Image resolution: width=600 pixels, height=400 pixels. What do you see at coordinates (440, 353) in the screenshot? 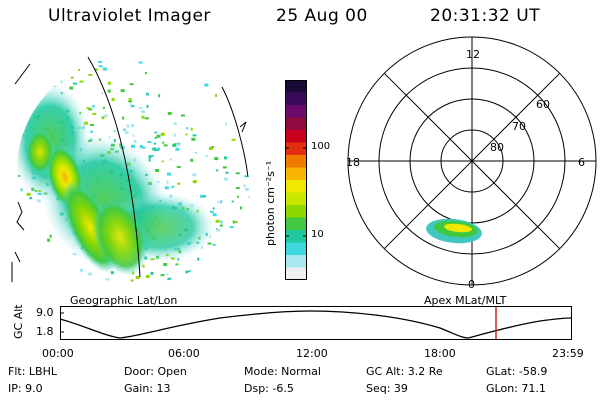
I see `track-x-tick-1800: 18:00` at bounding box center [440, 353].